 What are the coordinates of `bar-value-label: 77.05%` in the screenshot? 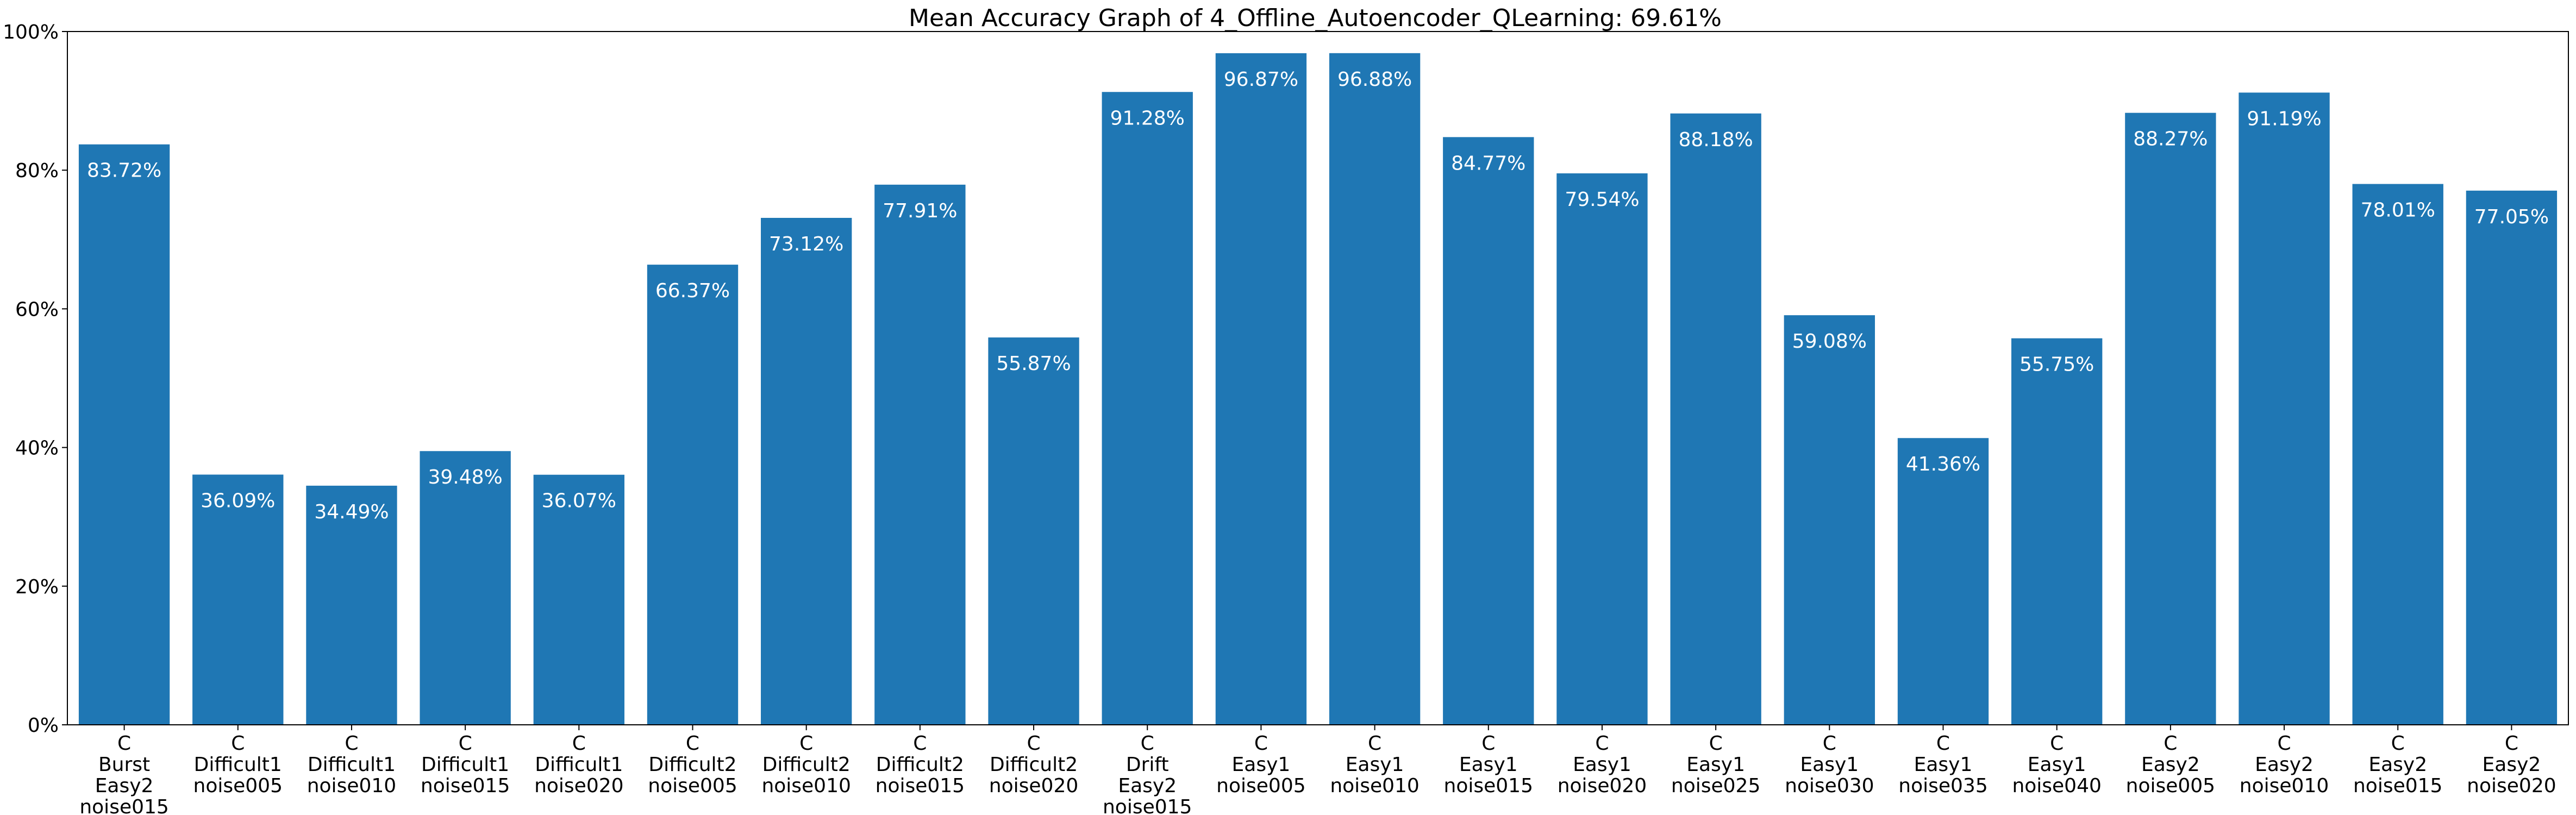 It's located at (2511, 217).